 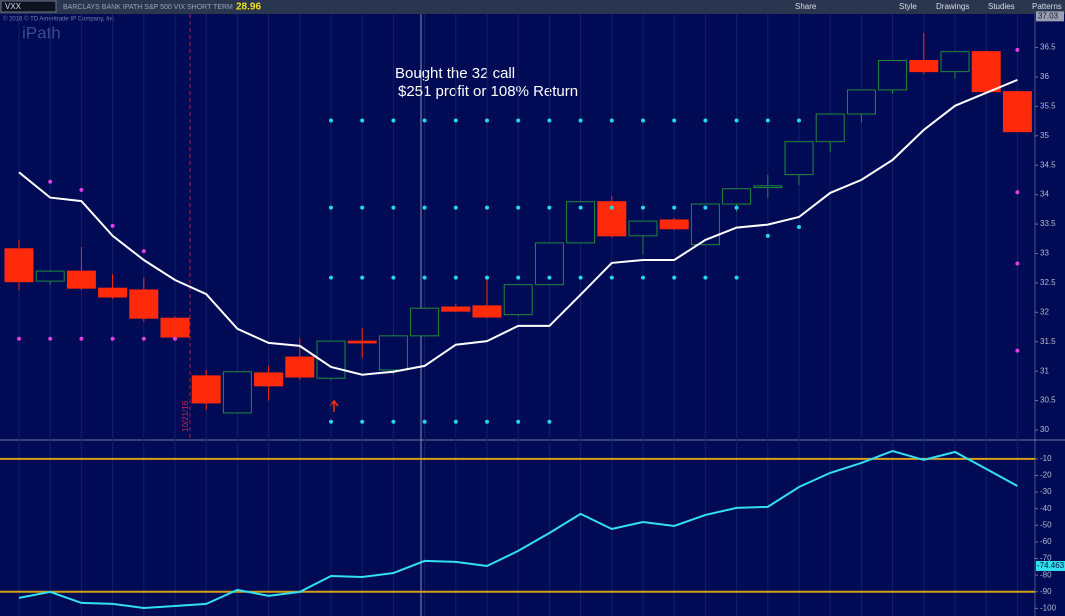 What do you see at coordinates (1046, 541) in the screenshot?
I see `y-tick-label: -60` at bounding box center [1046, 541].